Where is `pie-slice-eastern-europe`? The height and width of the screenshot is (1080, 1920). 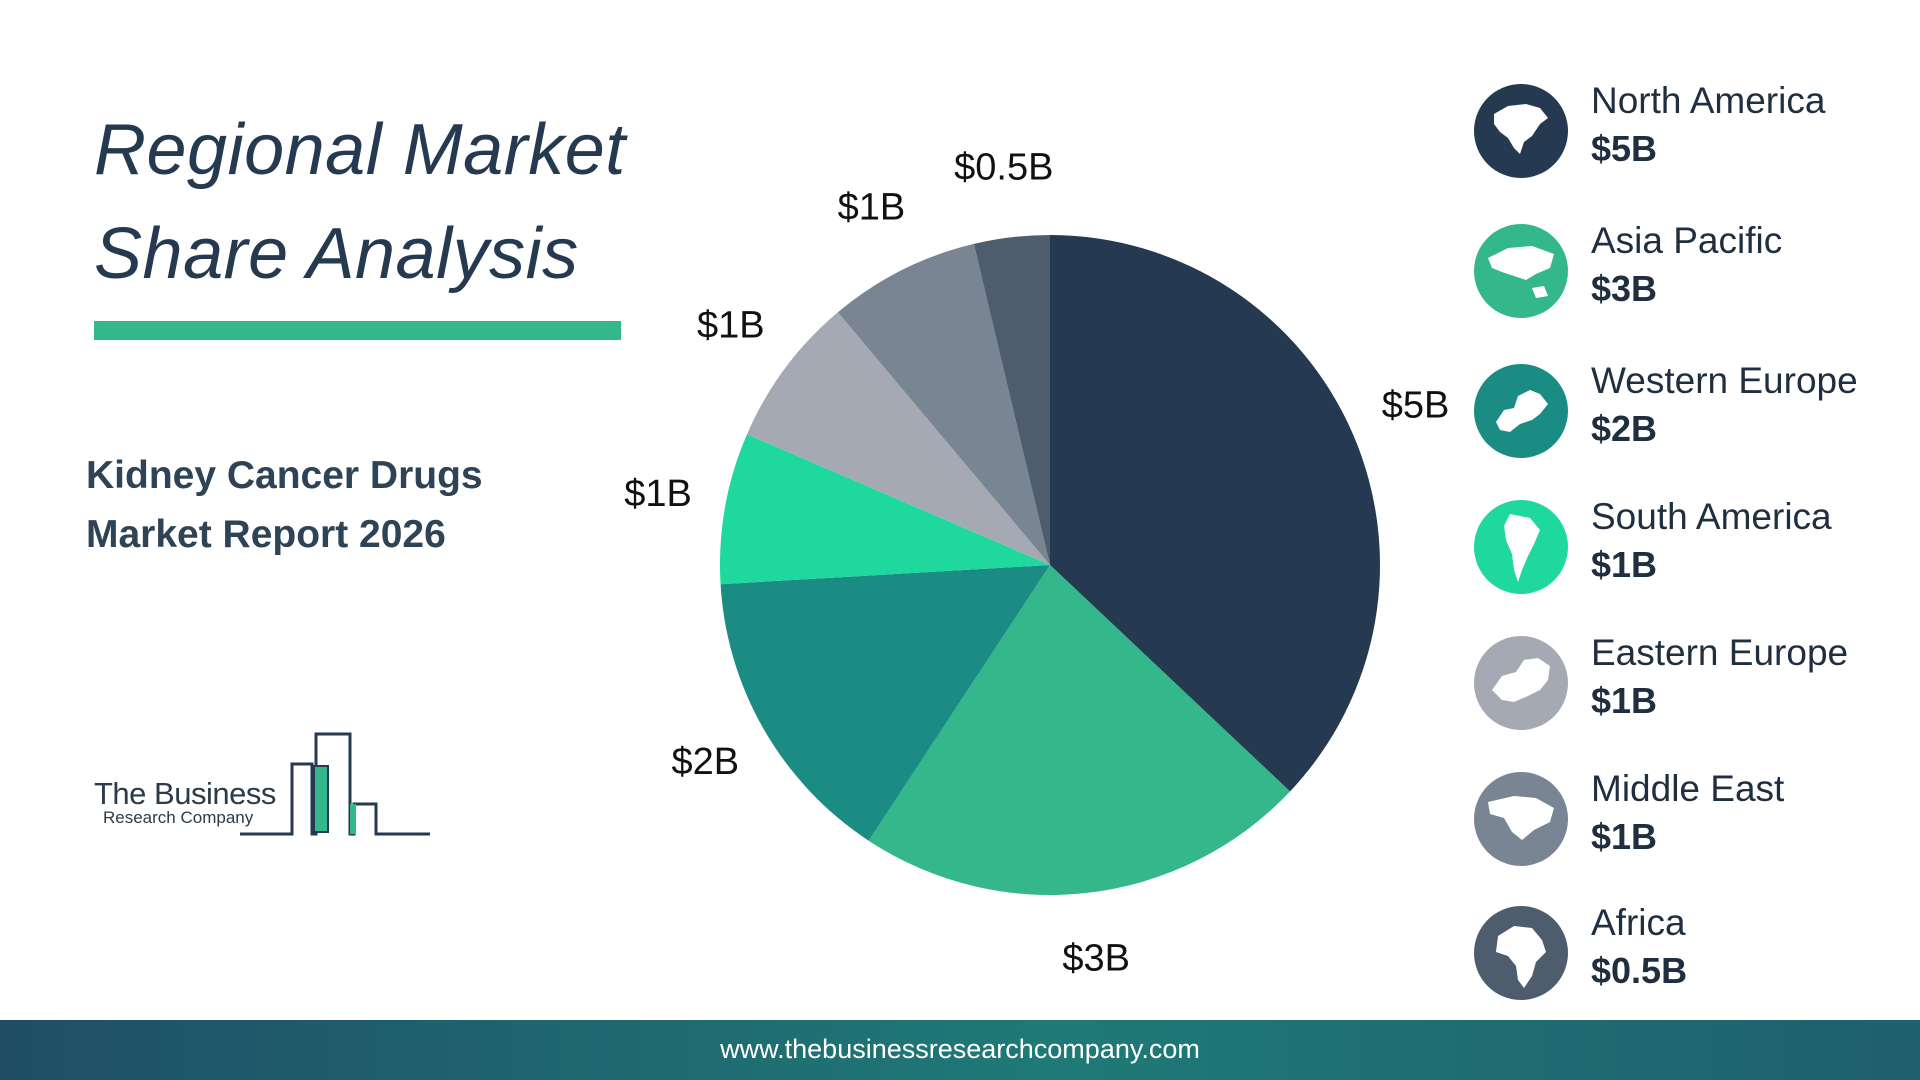
pie-slice-eastern-europe is located at coordinates (898, 438).